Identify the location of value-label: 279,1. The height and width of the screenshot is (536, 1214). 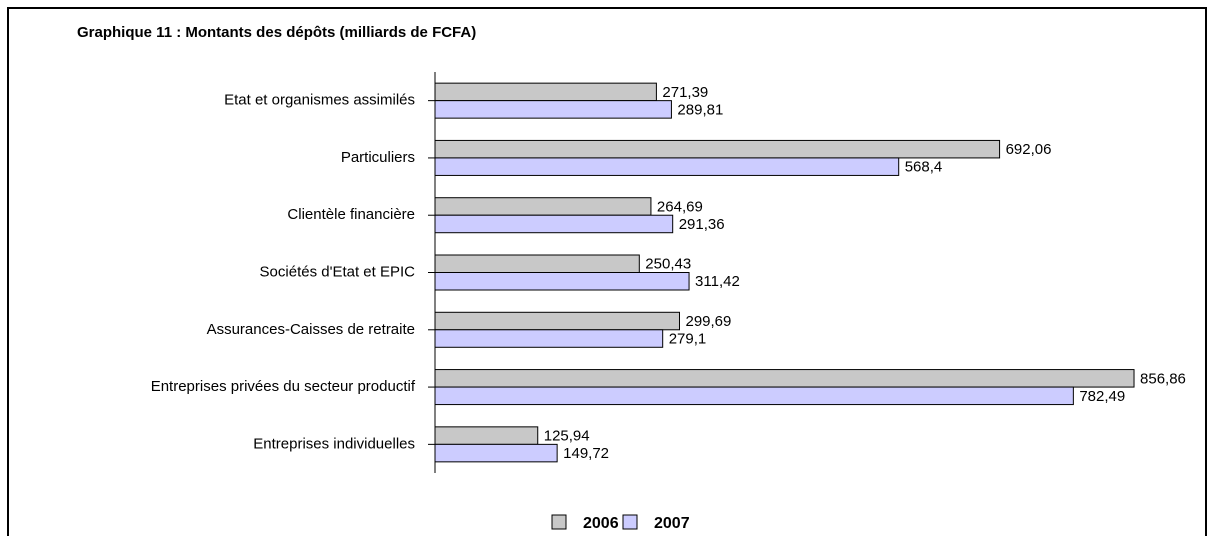
(688, 339).